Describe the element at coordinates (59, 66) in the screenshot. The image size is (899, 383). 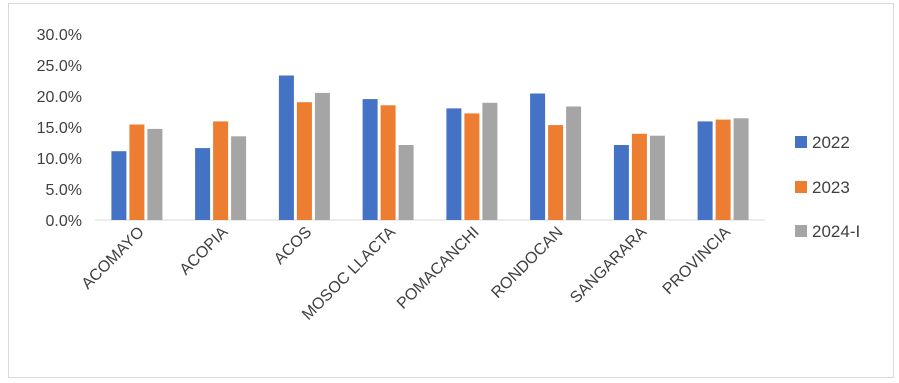
I see `y-tick-label: 25.0%` at that location.